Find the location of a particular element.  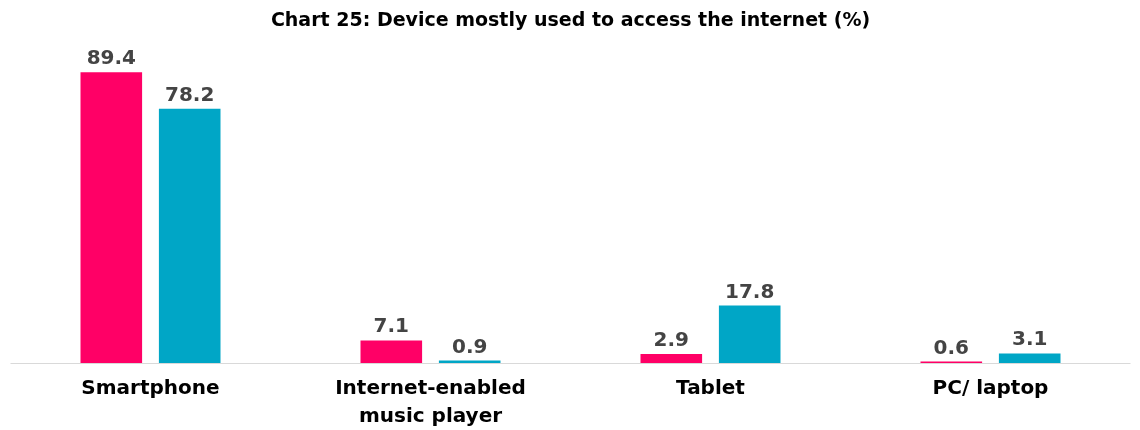

data-label: 2.9 is located at coordinates (671, 339).